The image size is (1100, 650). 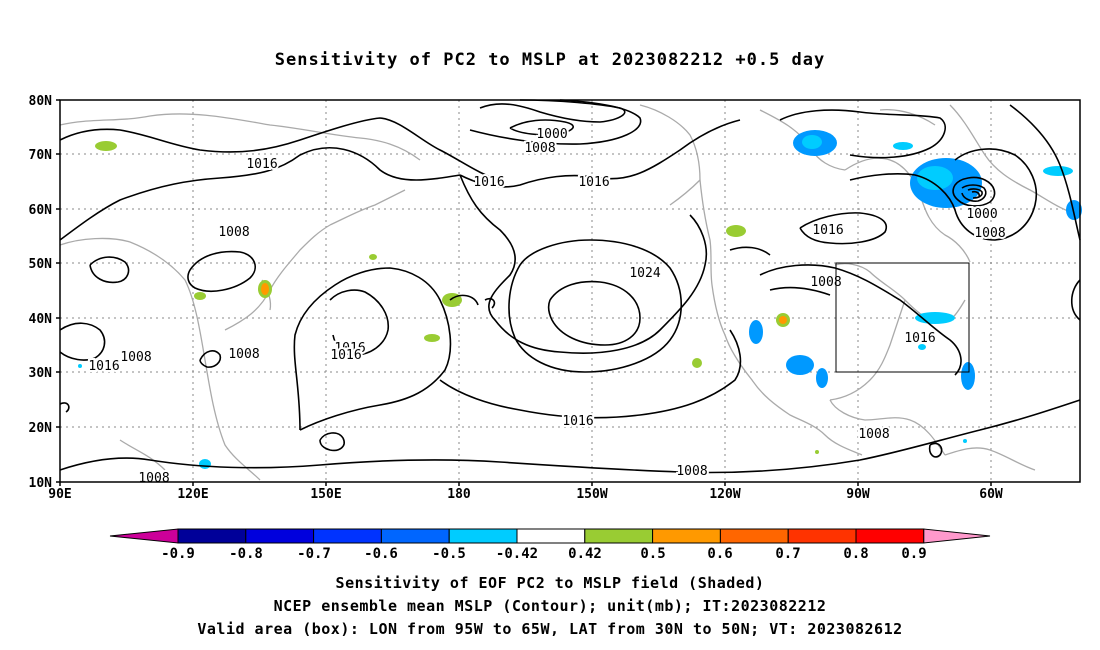 I want to click on colorbar-label: -0.6, so click(x=381, y=554).